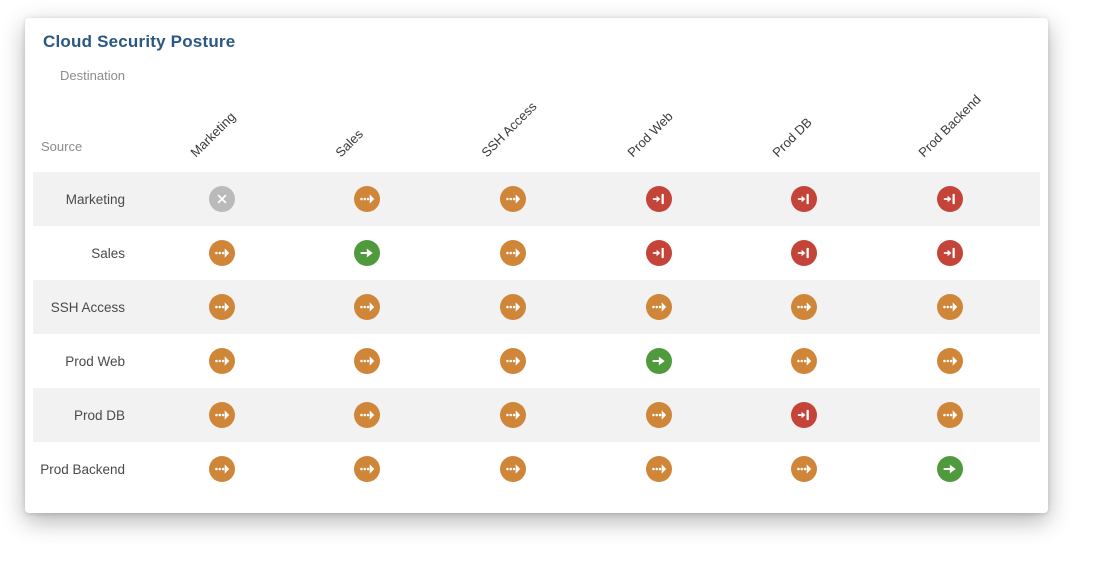 The image size is (1100, 562). I want to click on column-header-label: Prod Web, so click(649, 134).